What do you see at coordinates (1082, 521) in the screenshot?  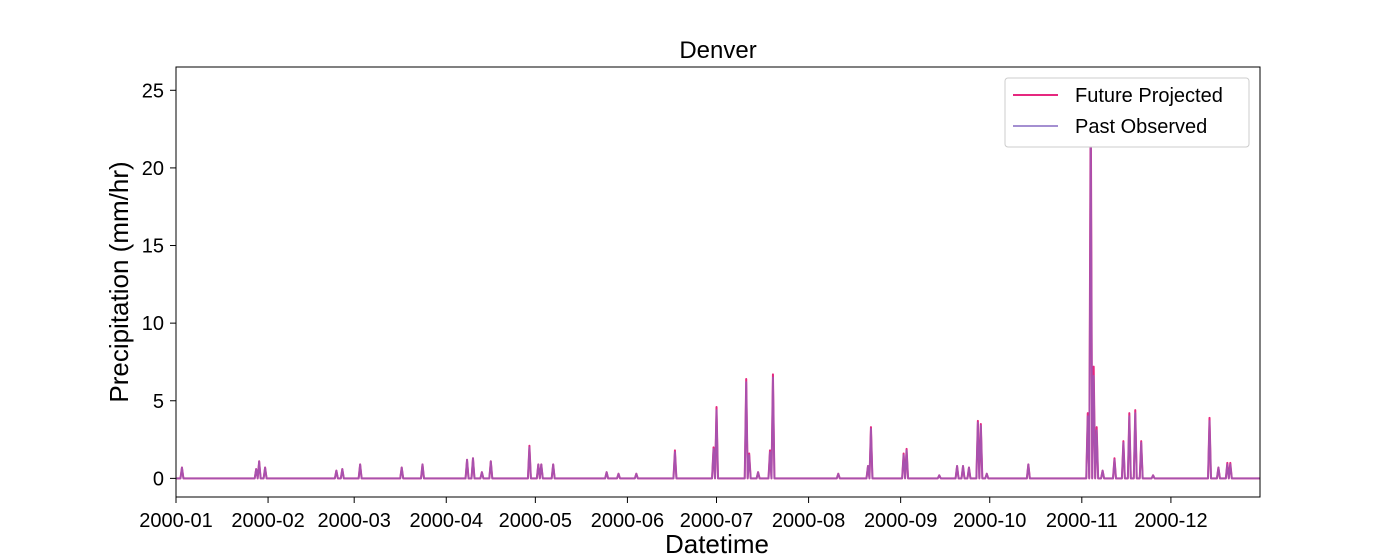 I see `x-tick-label: 2000-11` at bounding box center [1082, 521].